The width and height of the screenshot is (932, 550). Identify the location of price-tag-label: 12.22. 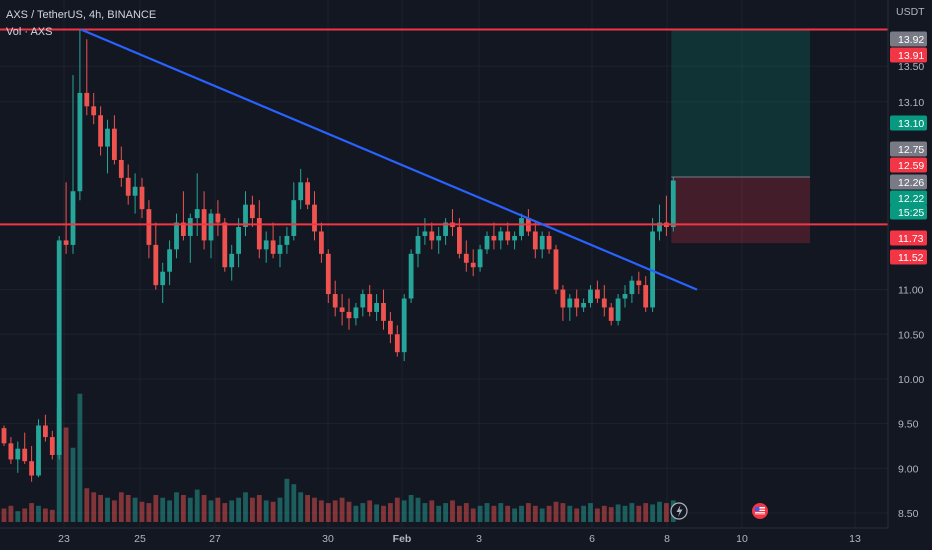
(911, 199).